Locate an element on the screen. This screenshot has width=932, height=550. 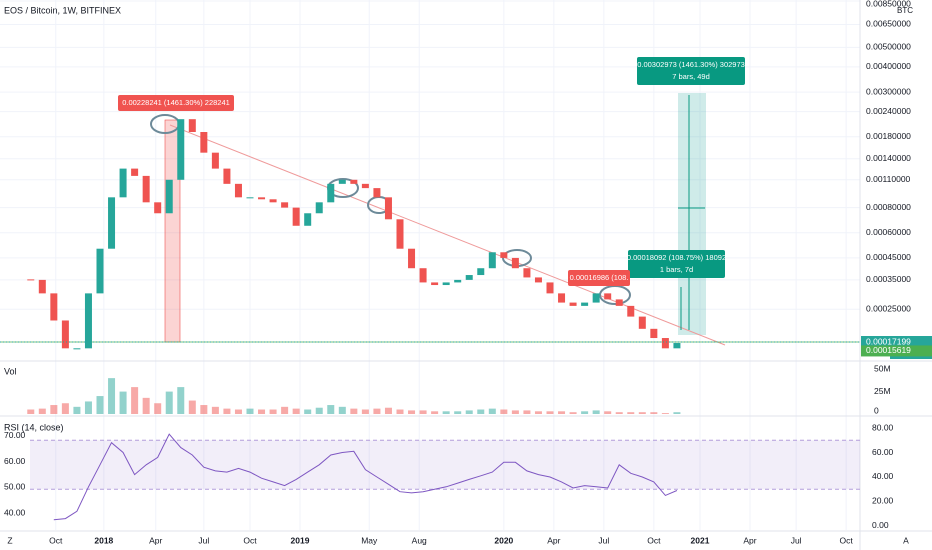
x-tick-label: 2018 is located at coordinates (103, 540).